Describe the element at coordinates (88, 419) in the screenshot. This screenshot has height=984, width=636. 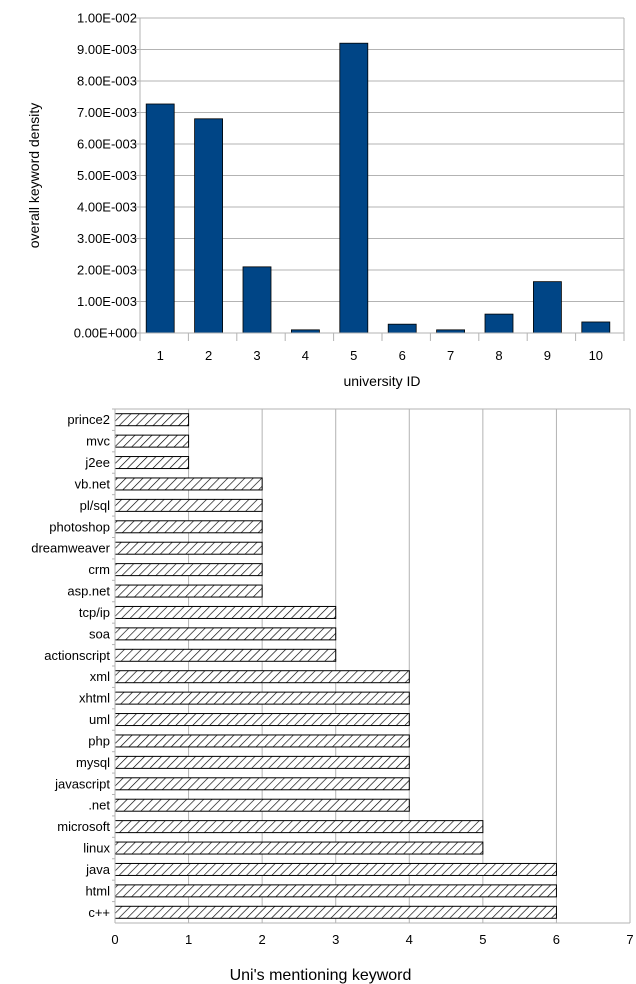
I see `category-label: prince2` at that location.